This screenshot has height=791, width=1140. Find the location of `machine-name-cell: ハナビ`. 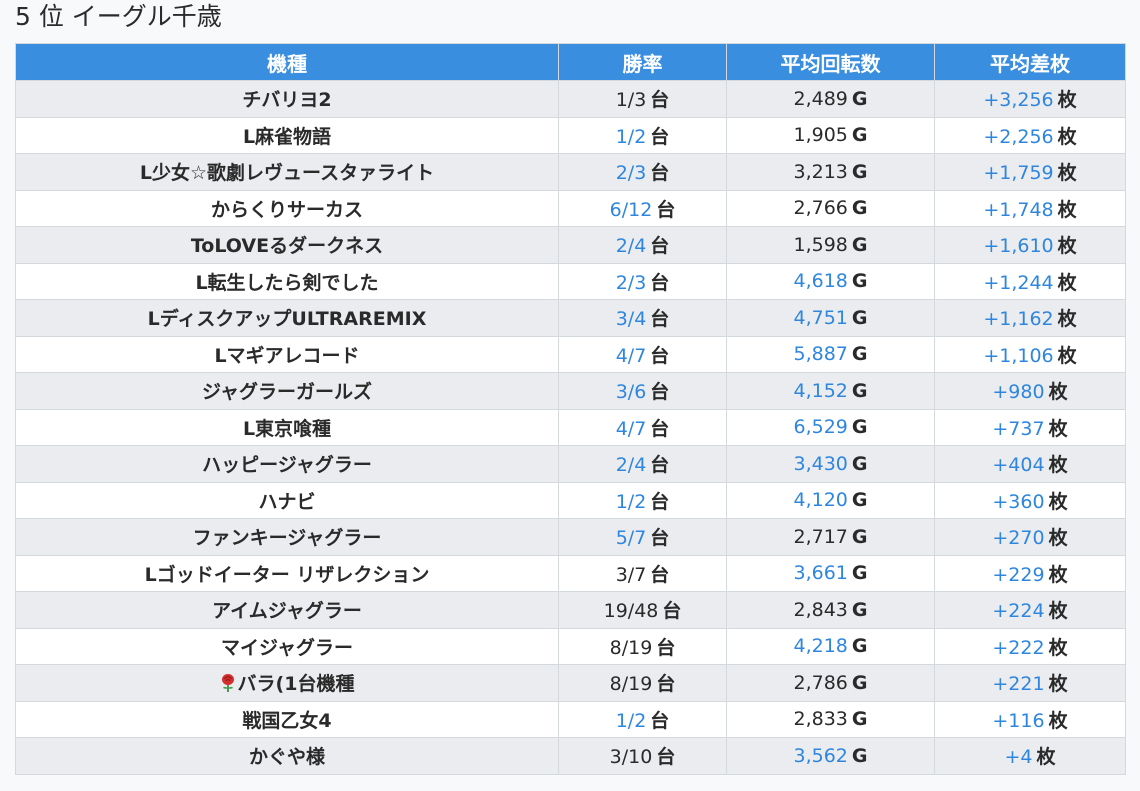

machine-name-cell: ハナビ is located at coordinates (287, 500).